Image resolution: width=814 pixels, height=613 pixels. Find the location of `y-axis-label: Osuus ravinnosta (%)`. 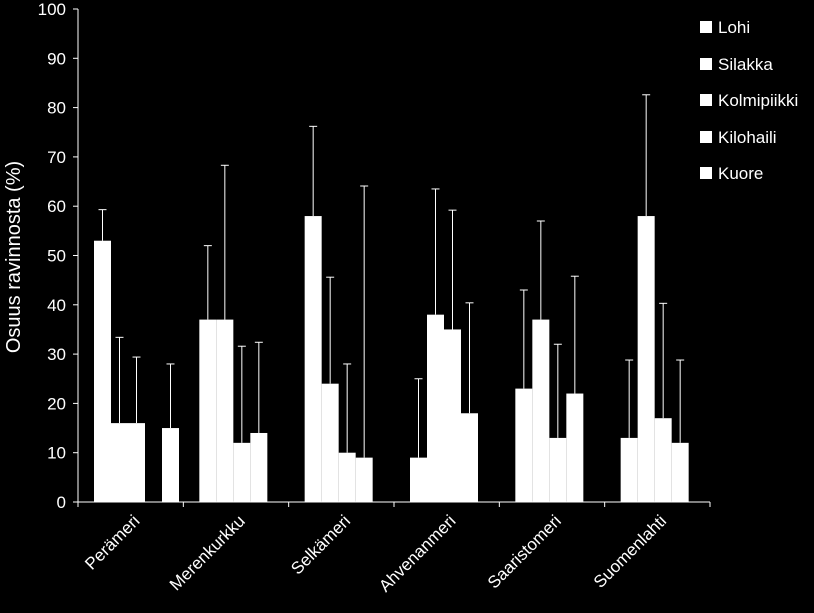

y-axis-label: Osuus ravinnosta (%) is located at coordinates (14, 257).